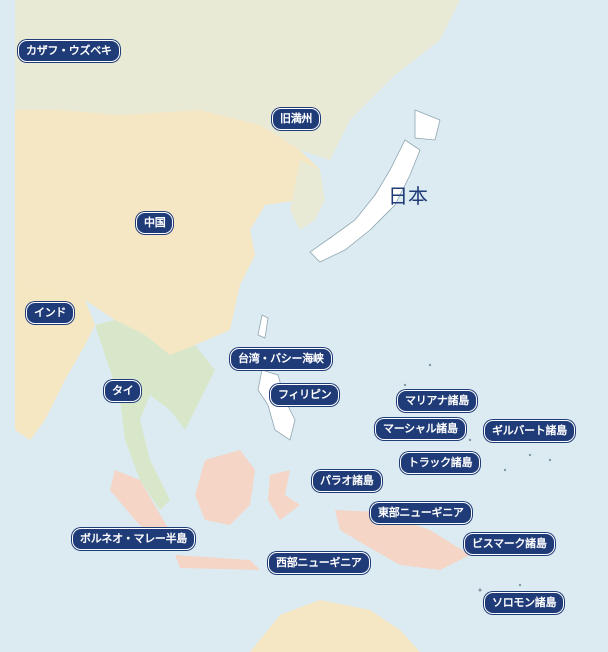  What do you see at coordinates (365, 201) in the screenshot?
I see `land-japan` at bounding box center [365, 201].